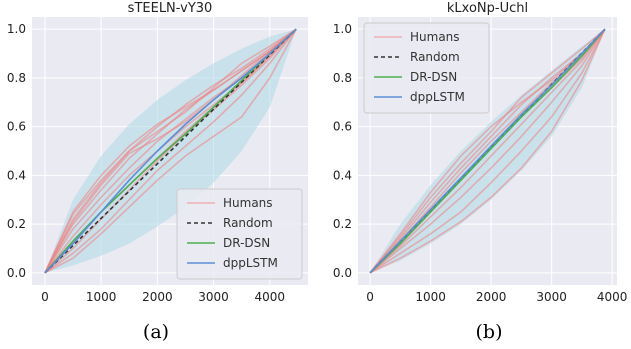  Describe the element at coordinates (170, 8) in the screenshot. I see `chart-title: sTEELN-vY30` at that location.